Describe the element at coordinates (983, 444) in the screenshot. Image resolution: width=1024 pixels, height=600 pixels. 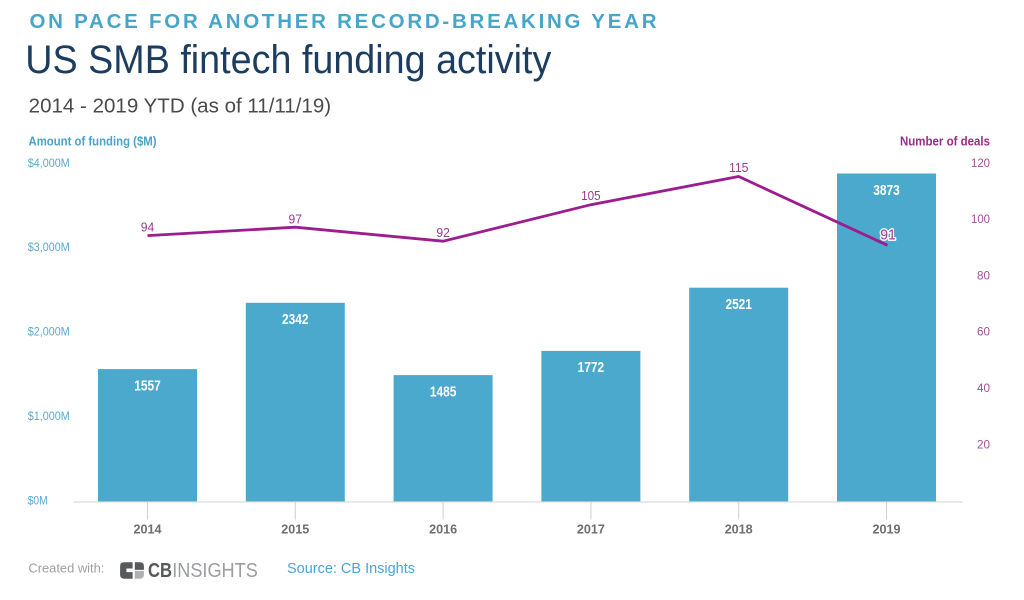
I see `svg-text: 20` at that location.